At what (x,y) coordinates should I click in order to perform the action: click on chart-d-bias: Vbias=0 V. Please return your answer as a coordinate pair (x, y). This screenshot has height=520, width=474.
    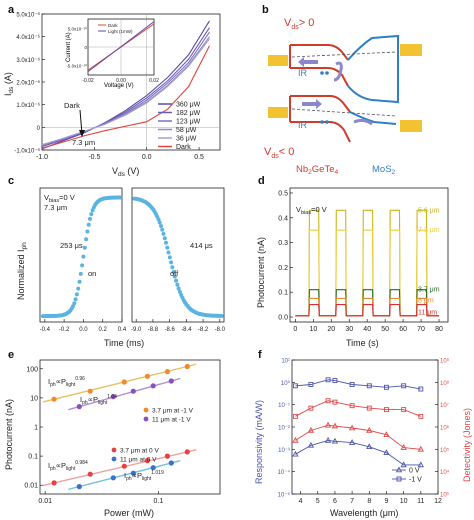
    Looking at the image, I should click on (311, 210).